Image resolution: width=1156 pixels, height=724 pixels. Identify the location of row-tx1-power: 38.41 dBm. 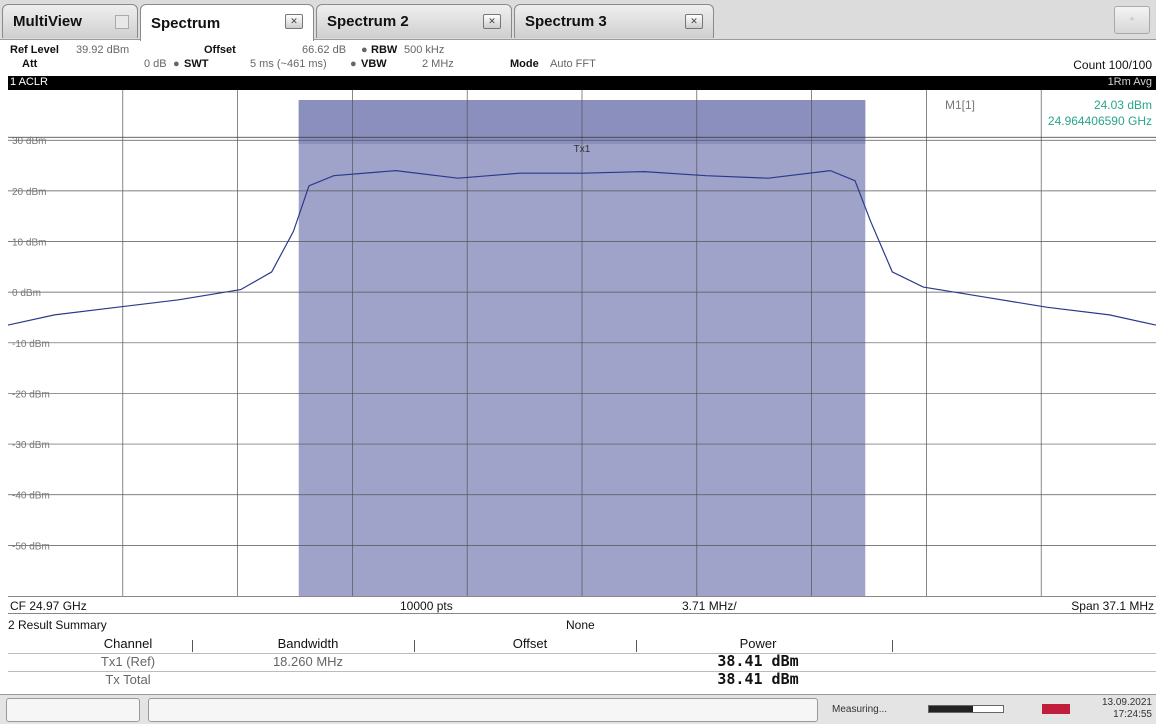
(758, 661).